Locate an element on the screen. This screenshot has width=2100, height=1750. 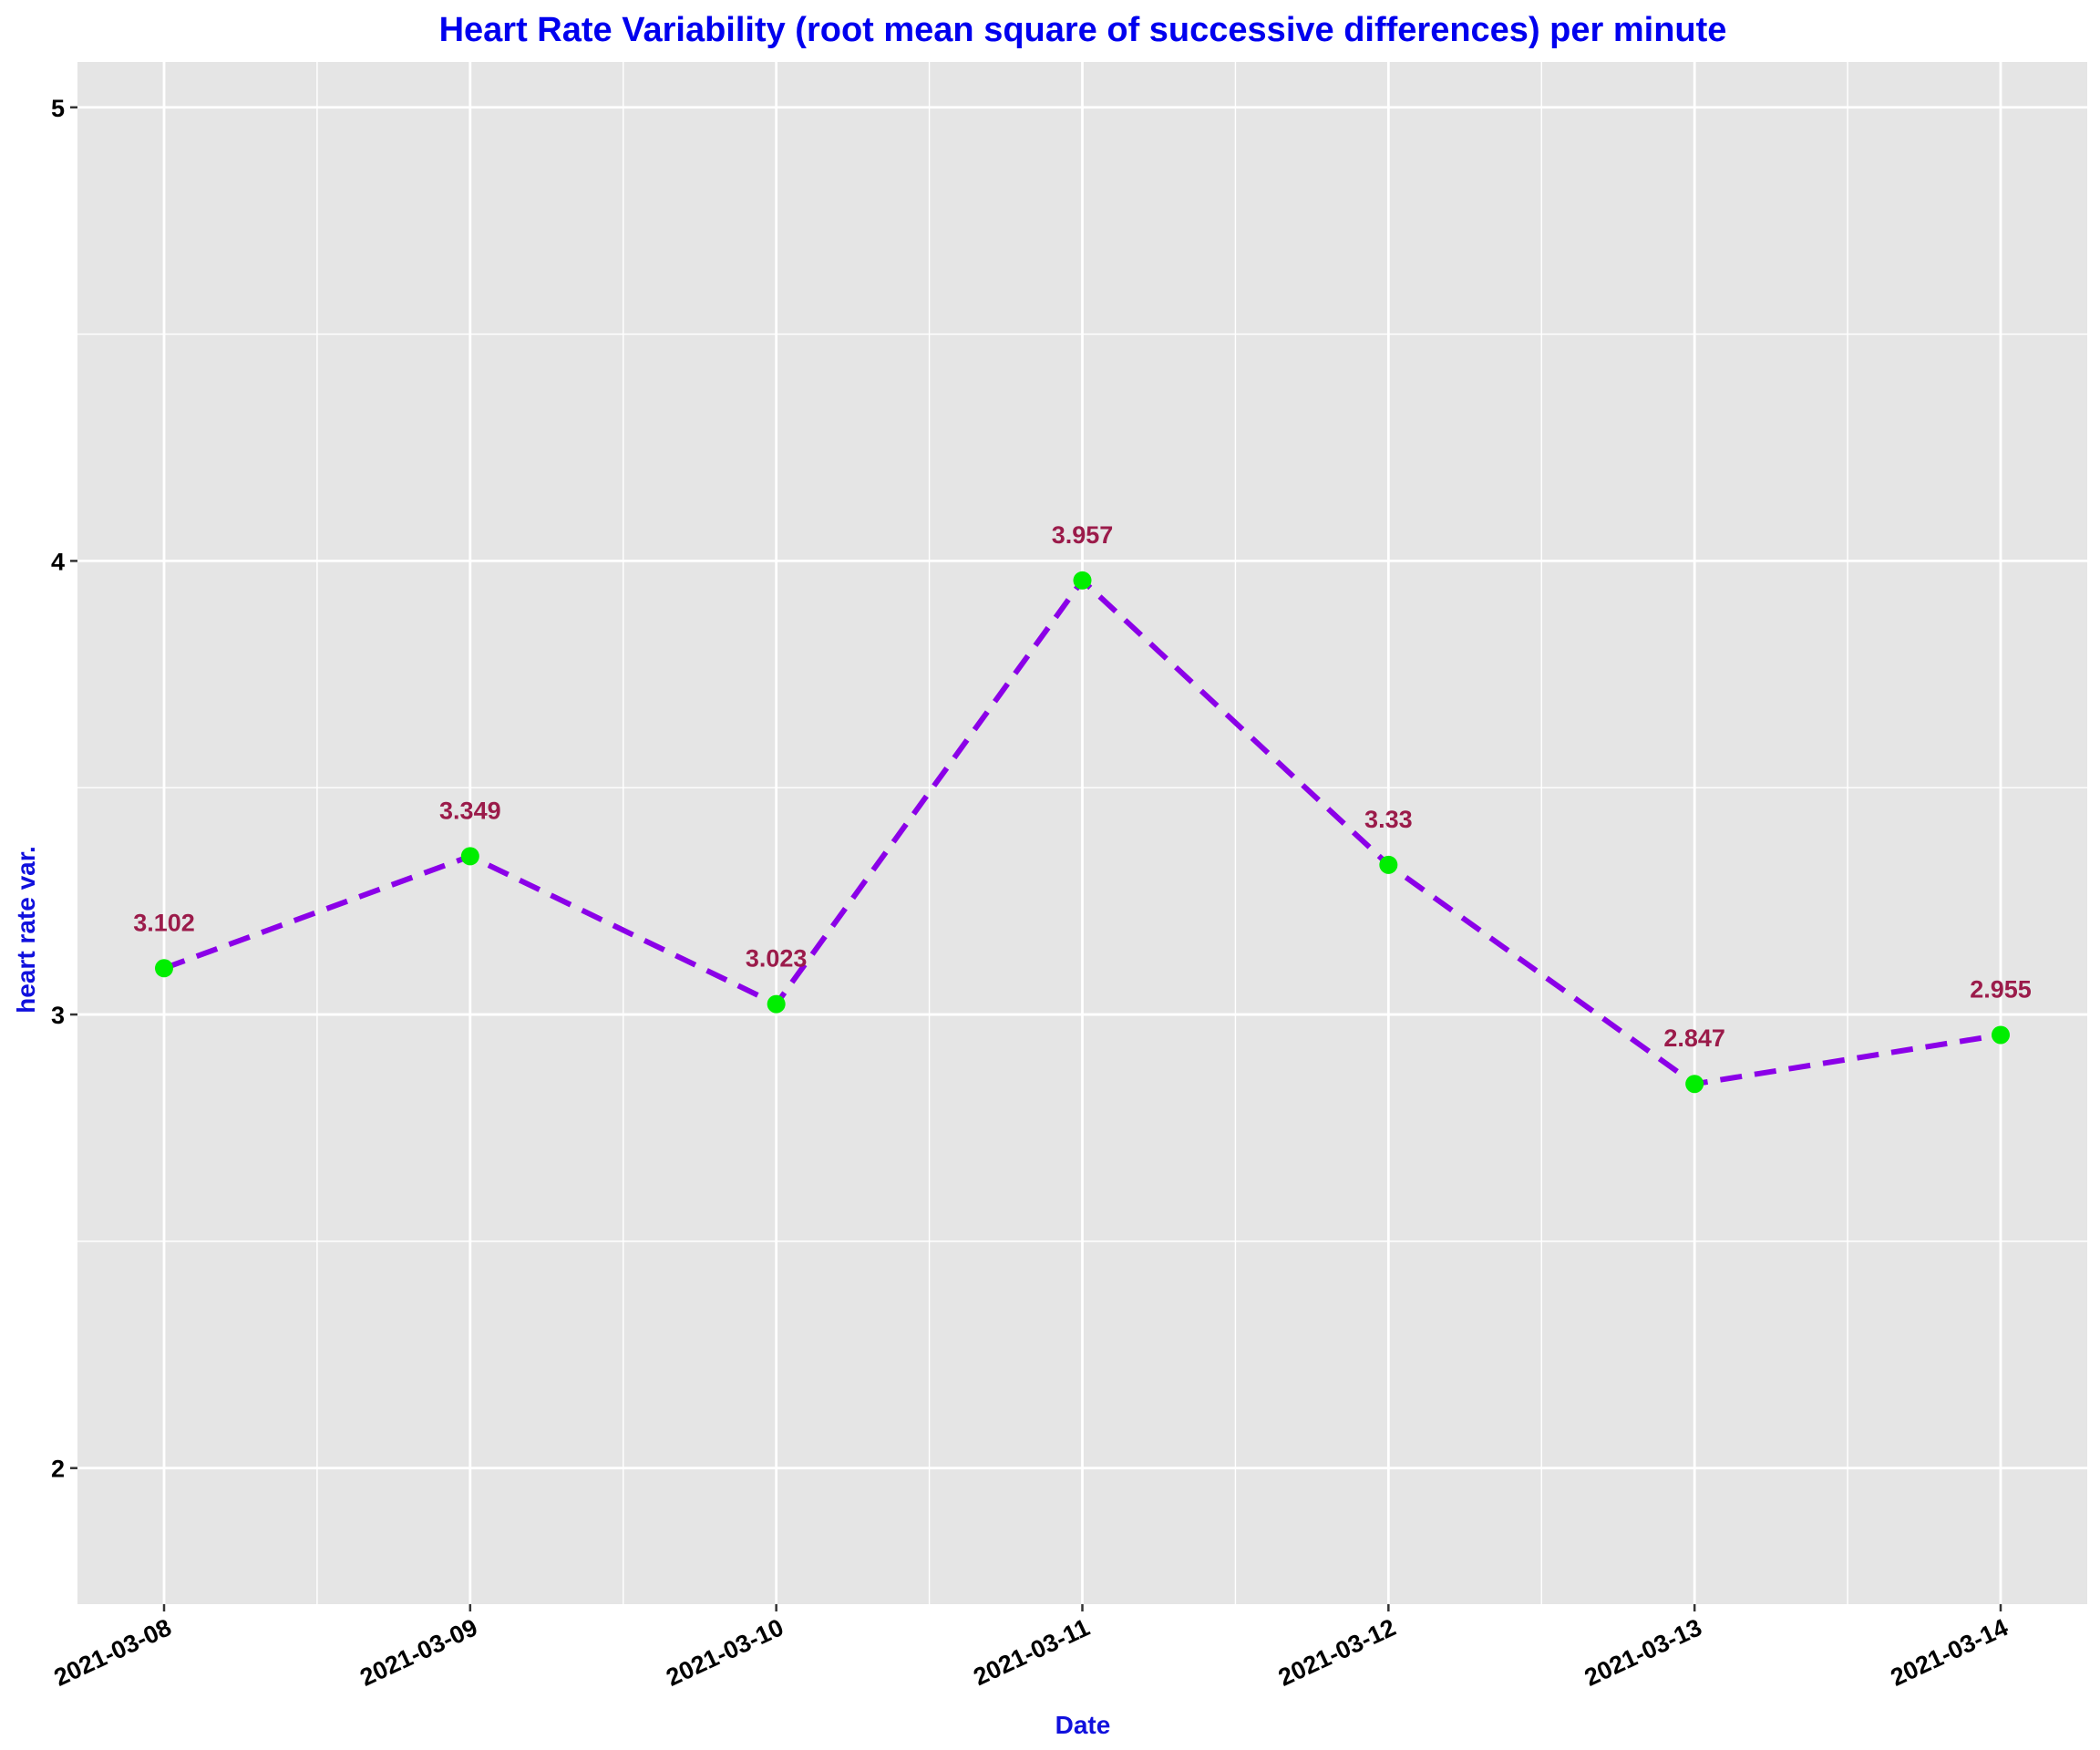
x-tick-label: 2021-03-12 is located at coordinates (1337, 1652).